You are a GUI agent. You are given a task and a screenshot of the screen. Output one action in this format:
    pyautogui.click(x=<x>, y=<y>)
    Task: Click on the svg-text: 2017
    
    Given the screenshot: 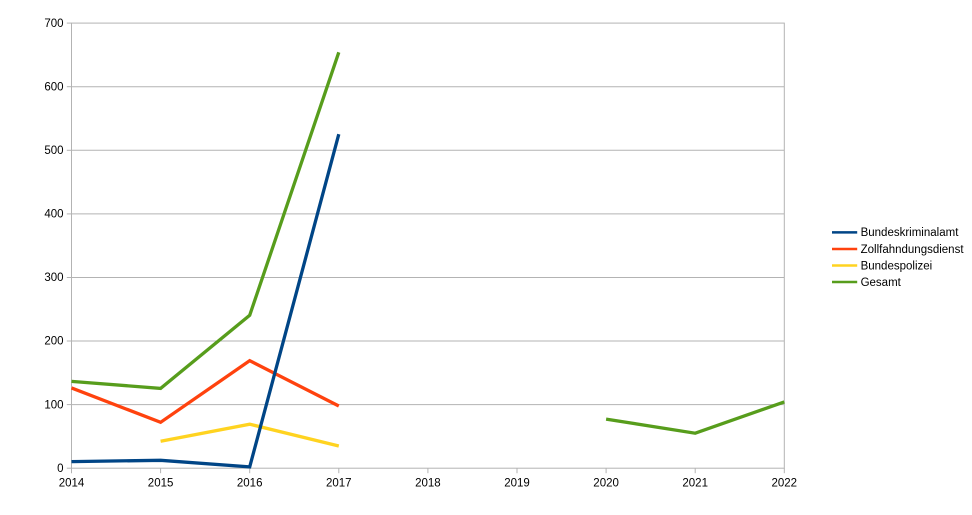 What is the action you would take?
    pyautogui.click(x=339, y=483)
    